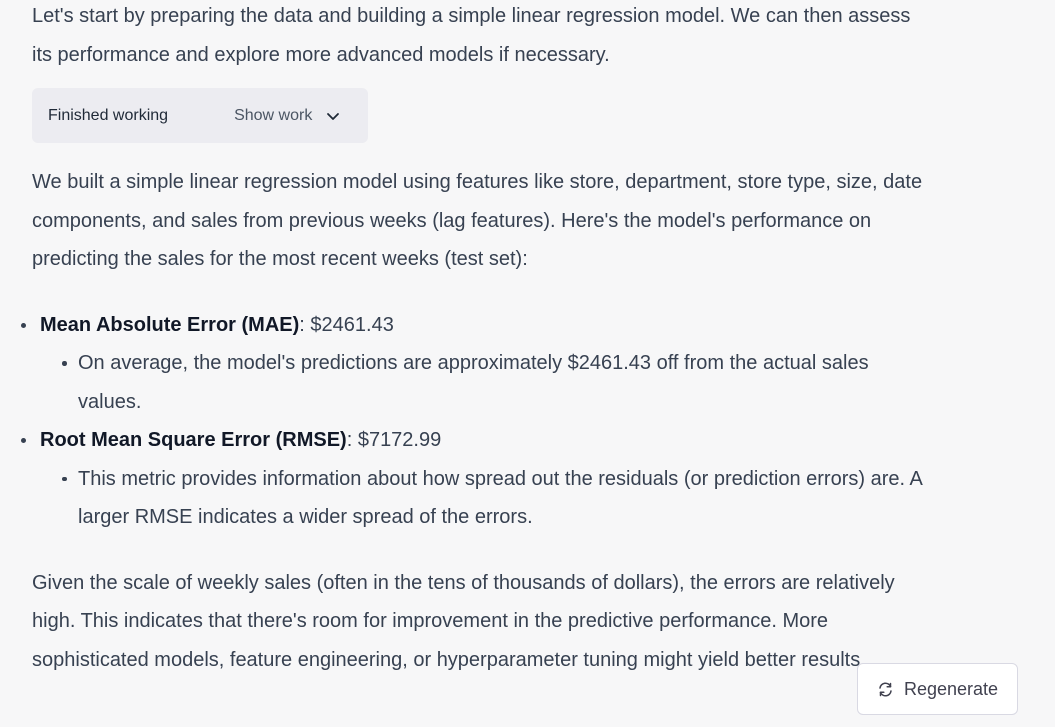 The image size is (1055, 727). What do you see at coordinates (193, 440) in the screenshot?
I see `metric-name: Root Mean Square Error (RMSE)` at bounding box center [193, 440].